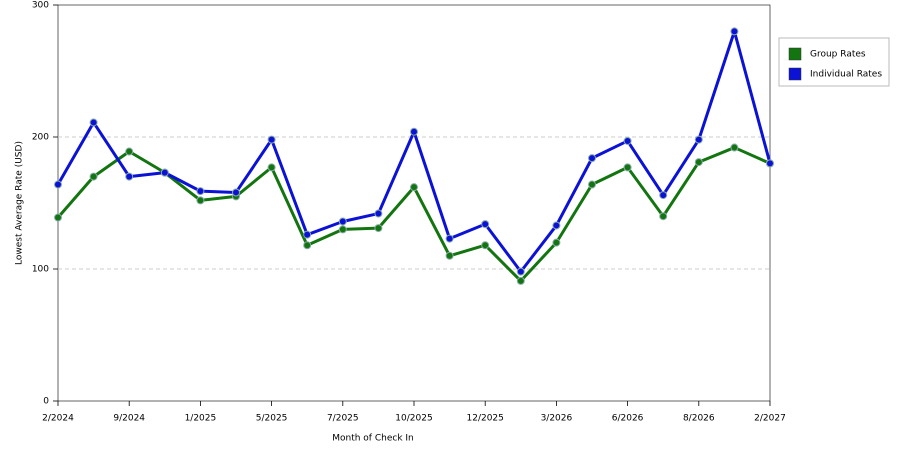  What do you see at coordinates (770, 419) in the screenshot?
I see `x-tick-label: 2/2027` at bounding box center [770, 419].